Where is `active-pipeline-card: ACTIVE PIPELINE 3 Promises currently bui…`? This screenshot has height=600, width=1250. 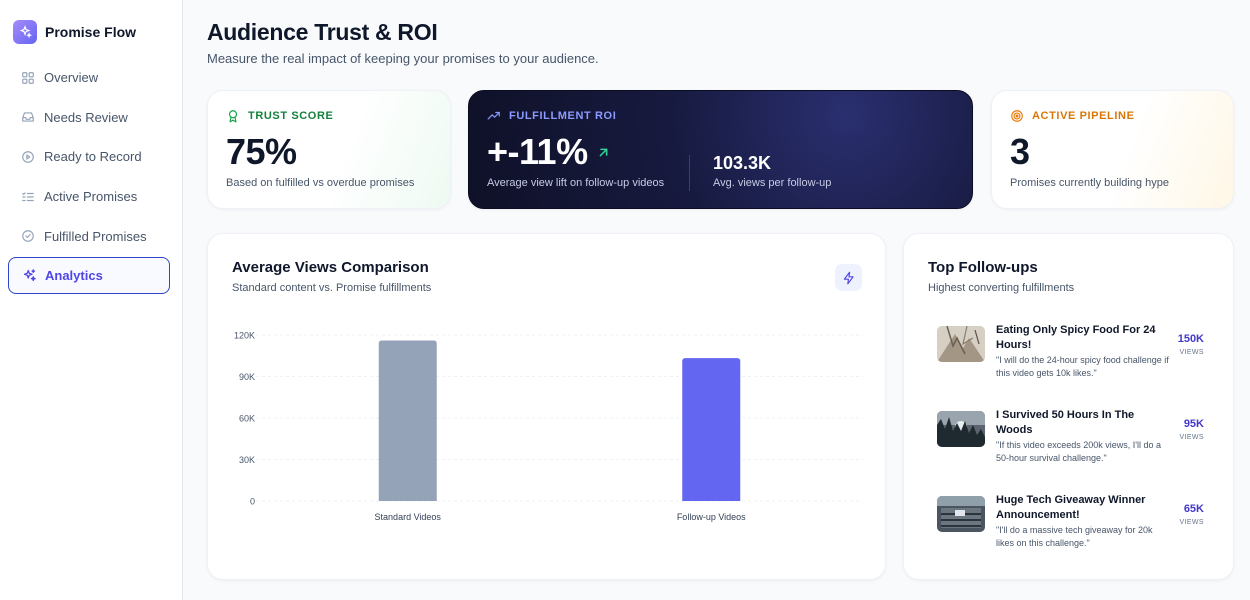 active-pipeline-card: ACTIVE PIPELINE 3 Promises currently bui… is located at coordinates (1112, 149).